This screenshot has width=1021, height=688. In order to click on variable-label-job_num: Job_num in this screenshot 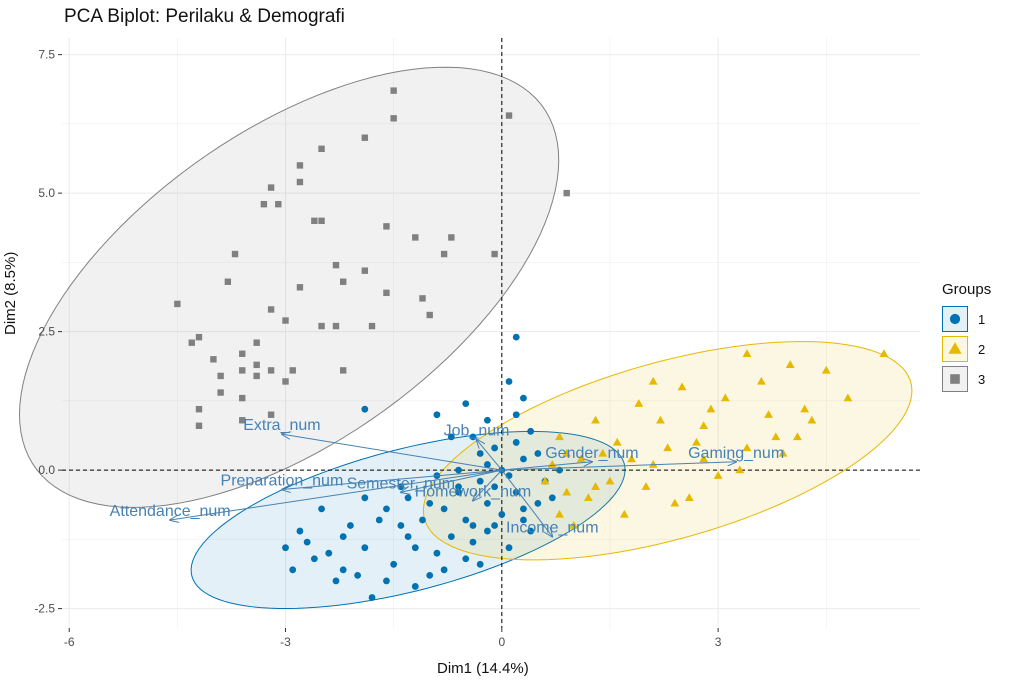, I will do `click(477, 431)`.